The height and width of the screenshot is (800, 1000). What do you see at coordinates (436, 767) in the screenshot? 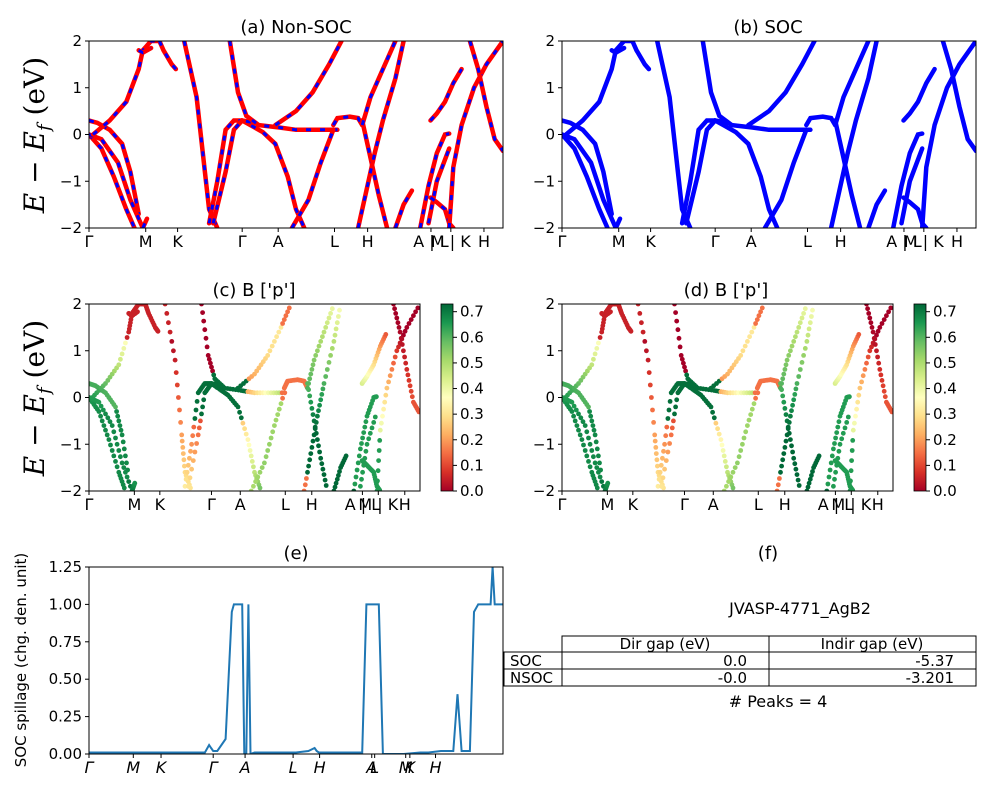
I see `x-tick-label: H` at bounding box center [436, 767].